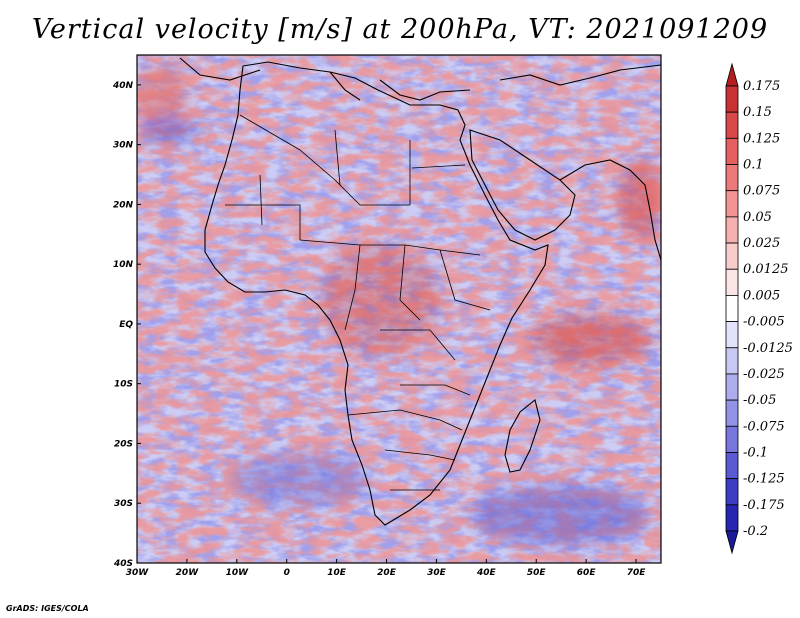  What do you see at coordinates (766, 269) in the screenshot?
I see `colorbar-label: 0.0125` at bounding box center [766, 269].